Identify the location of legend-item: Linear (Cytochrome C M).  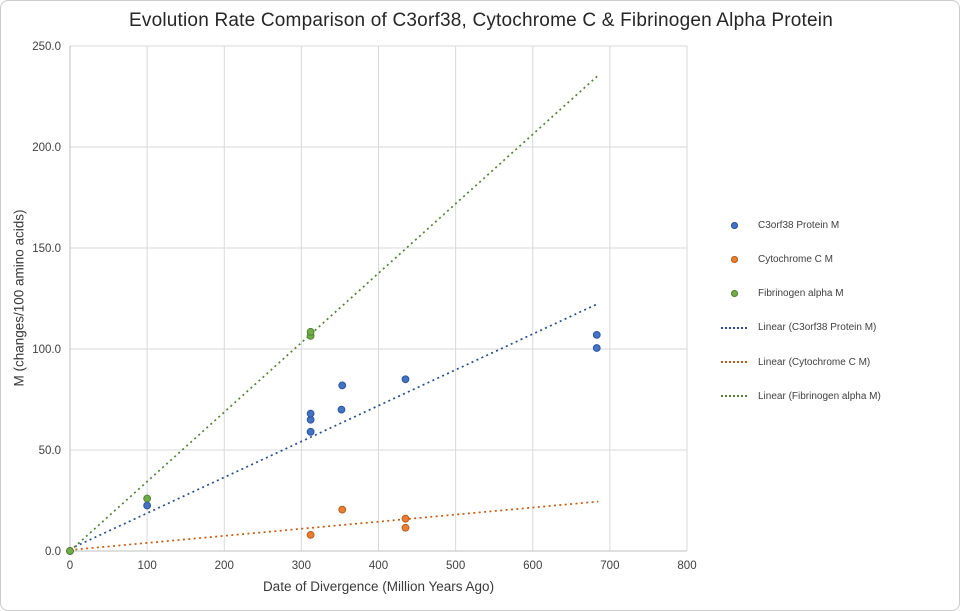
(833, 362).